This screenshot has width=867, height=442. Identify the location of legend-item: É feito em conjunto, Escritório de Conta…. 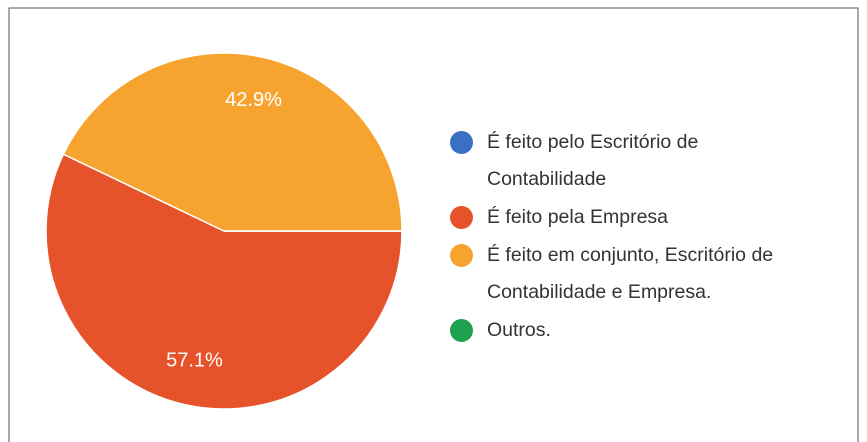
(650, 274).